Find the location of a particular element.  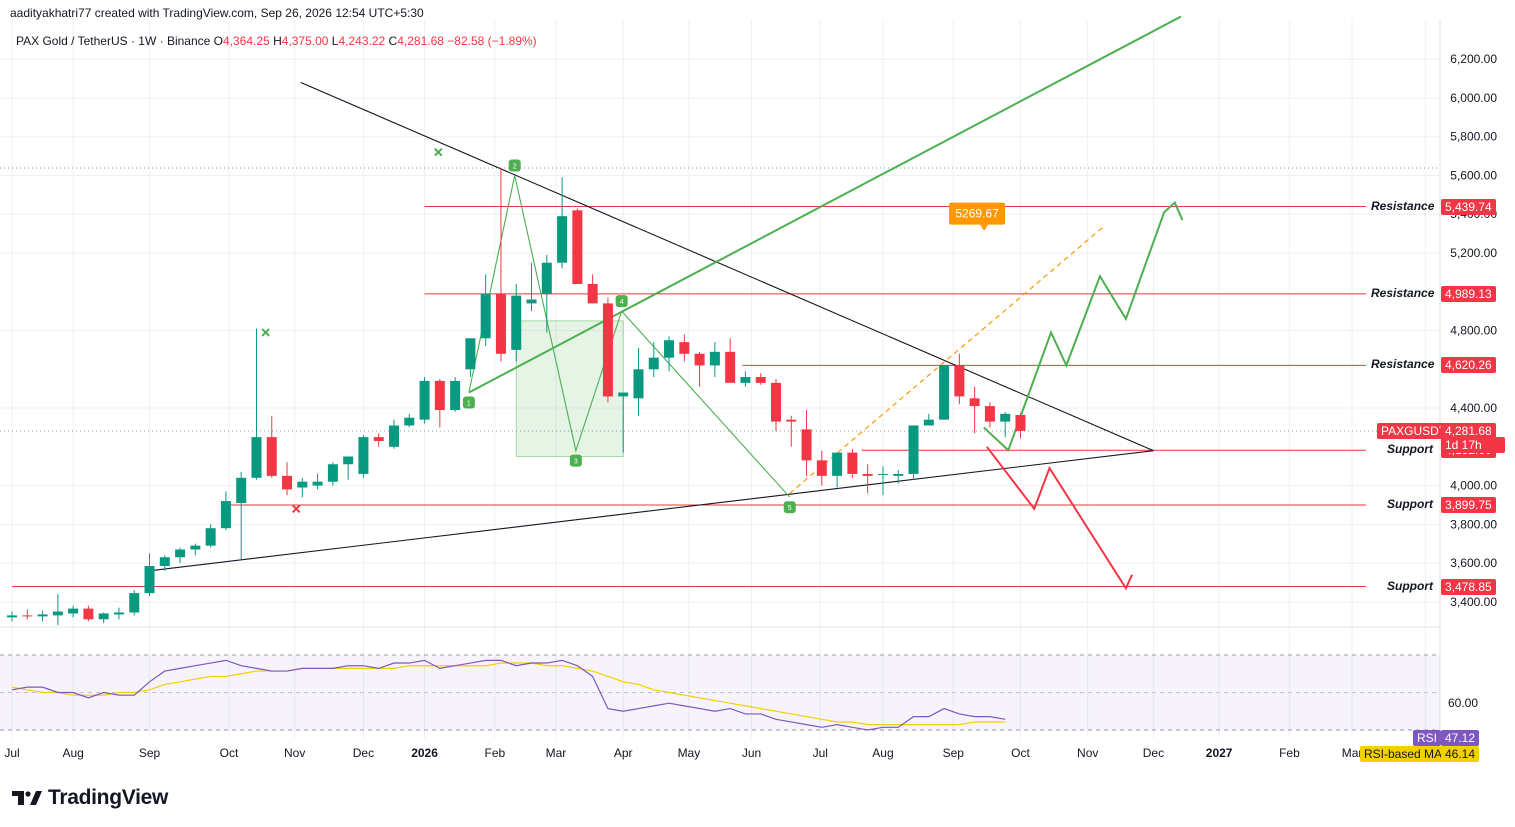

rsi-line is located at coordinates (508, 695).